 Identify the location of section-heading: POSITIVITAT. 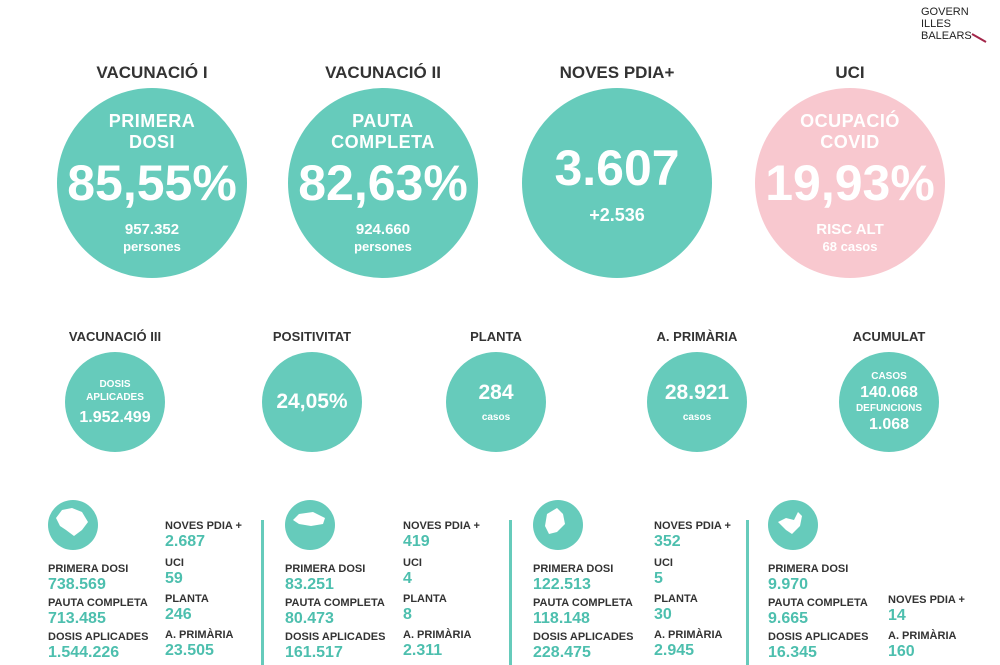
(312, 336).